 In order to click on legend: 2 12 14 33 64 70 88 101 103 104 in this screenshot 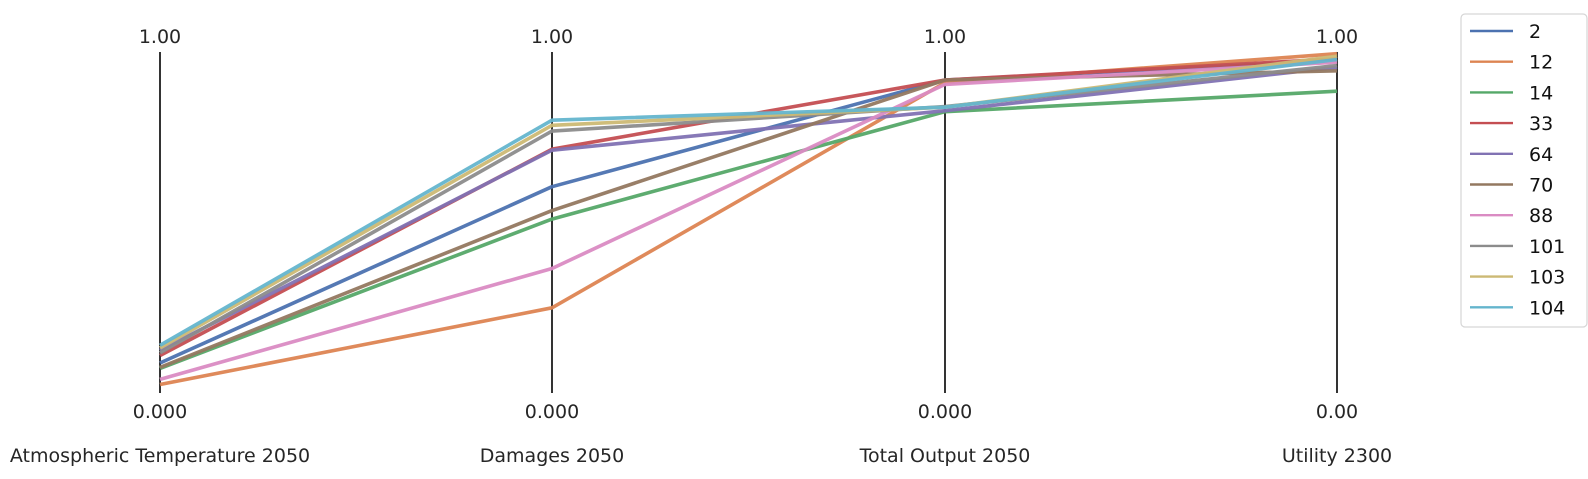, I will do `click(1524, 170)`.